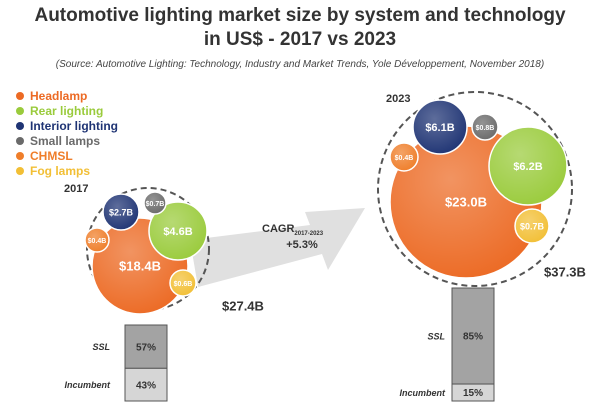 The width and height of the screenshot is (600, 420). I want to click on bubble-label-rear-lighting-2023: $6.2B, so click(527, 167).